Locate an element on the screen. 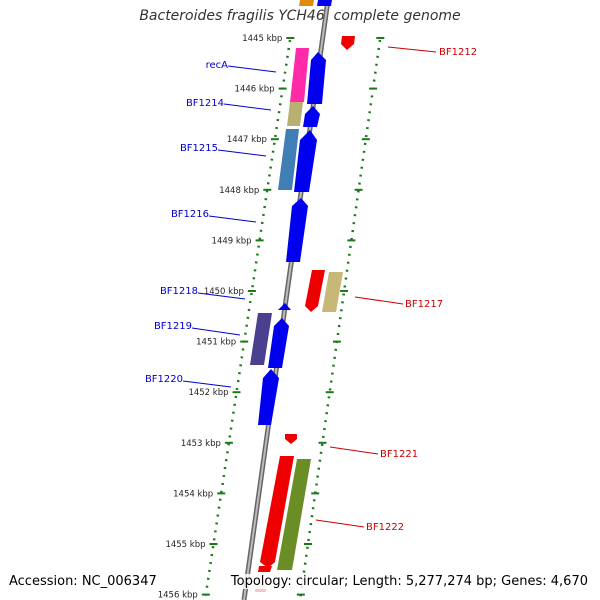  gene-arrow-bf1221 is located at coordinates (291, 439).